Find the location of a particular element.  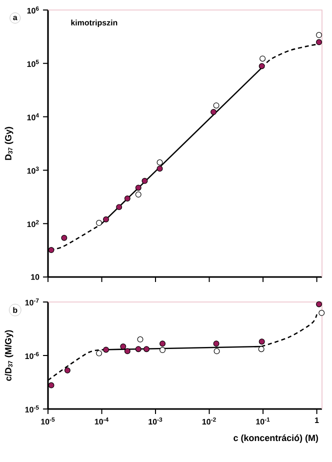

y-axis-title: D$_{37}$ (Gy) is located at coordinates (9, 143).